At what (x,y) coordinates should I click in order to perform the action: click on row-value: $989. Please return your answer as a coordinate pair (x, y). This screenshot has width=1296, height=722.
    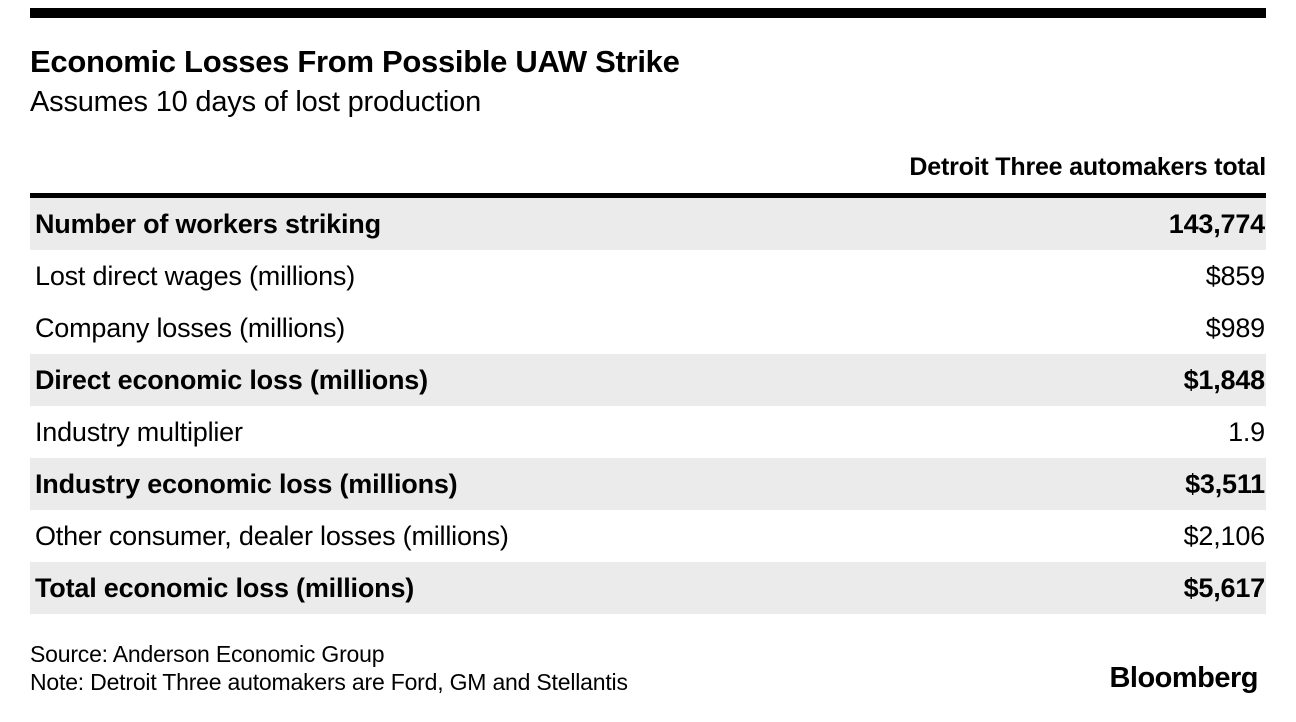
    Looking at the image, I should click on (1235, 327).